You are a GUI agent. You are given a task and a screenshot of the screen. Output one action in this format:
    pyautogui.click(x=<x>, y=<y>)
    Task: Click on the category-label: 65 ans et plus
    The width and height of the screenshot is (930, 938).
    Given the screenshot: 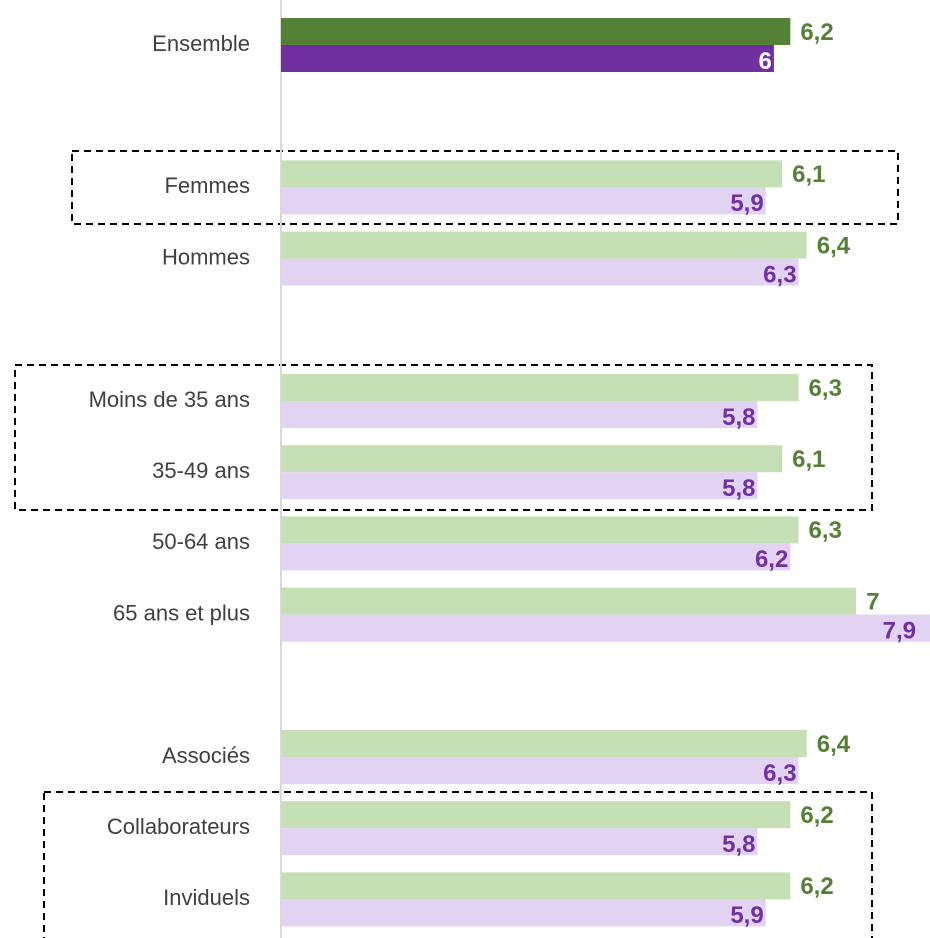 What is the action you would take?
    pyautogui.click(x=181, y=612)
    